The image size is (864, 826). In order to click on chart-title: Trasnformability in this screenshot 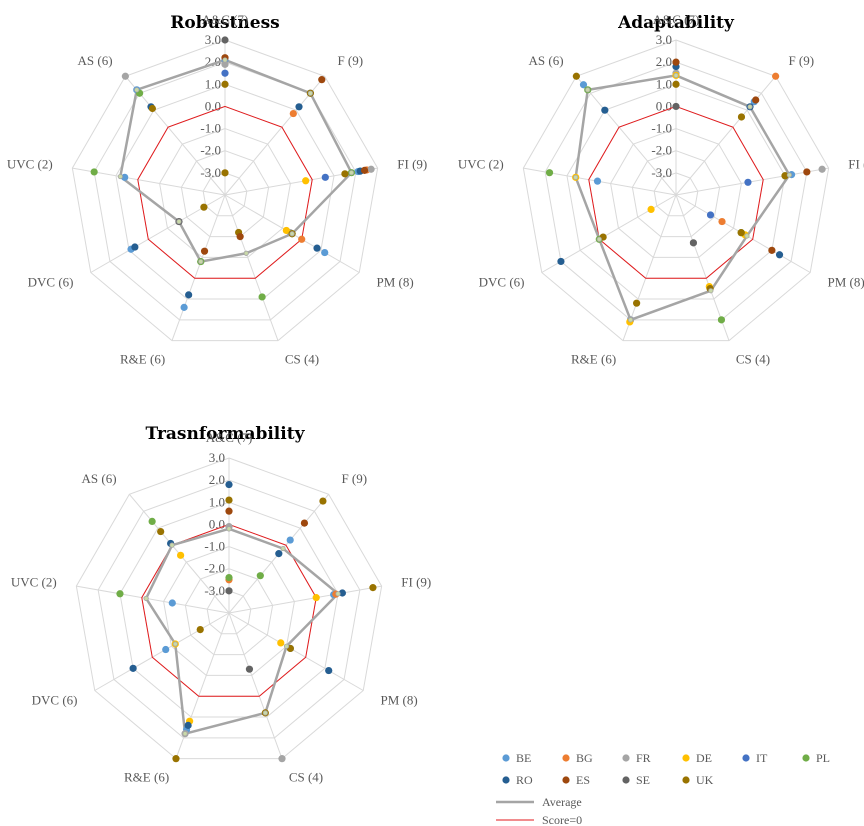, I will do `click(226, 434)`.